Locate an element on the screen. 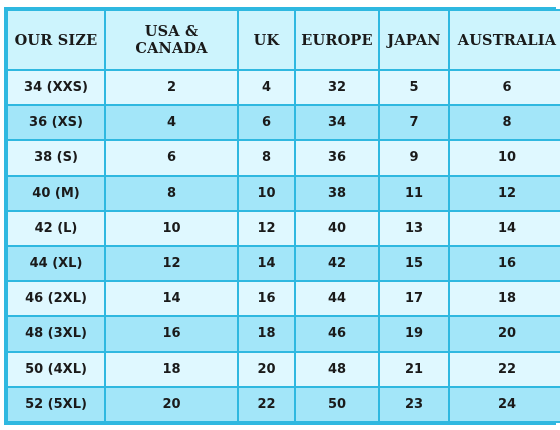 The width and height of the screenshot is (560, 430). cell-europe: 42 is located at coordinates (337, 263).